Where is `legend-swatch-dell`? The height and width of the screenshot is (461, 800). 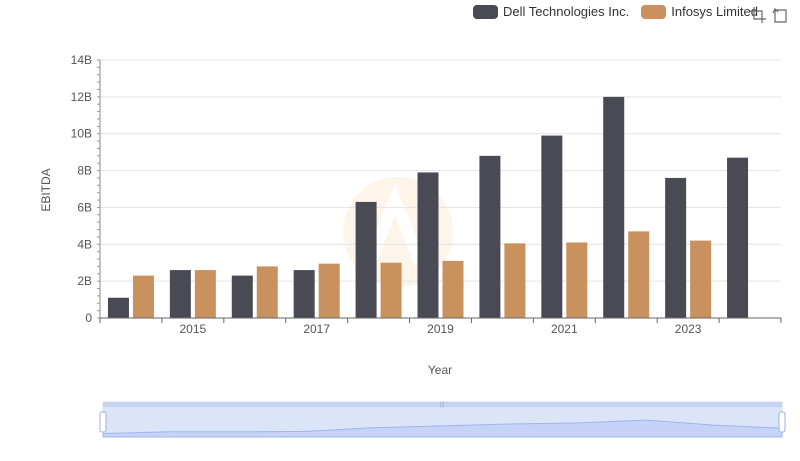 legend-swatch-dell is located at coordinates (485, 11).